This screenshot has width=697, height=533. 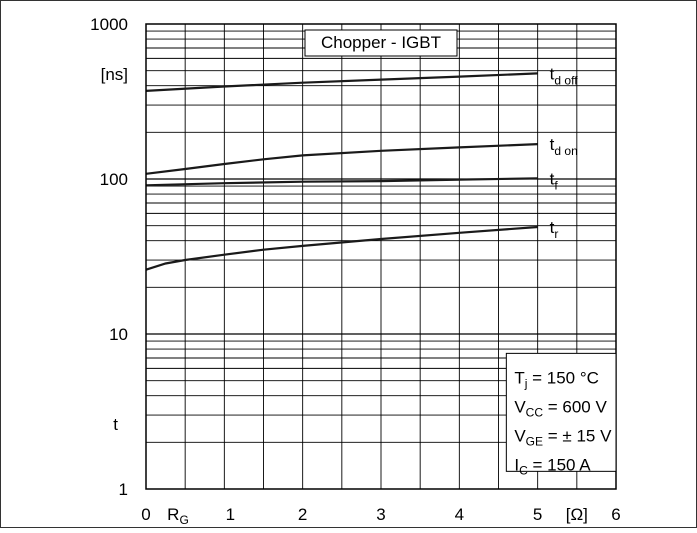 What do you see at coordinates (173, 514) in the screenshot?
I see `x-axis-label-main: R` at bounding box center [173, 514].